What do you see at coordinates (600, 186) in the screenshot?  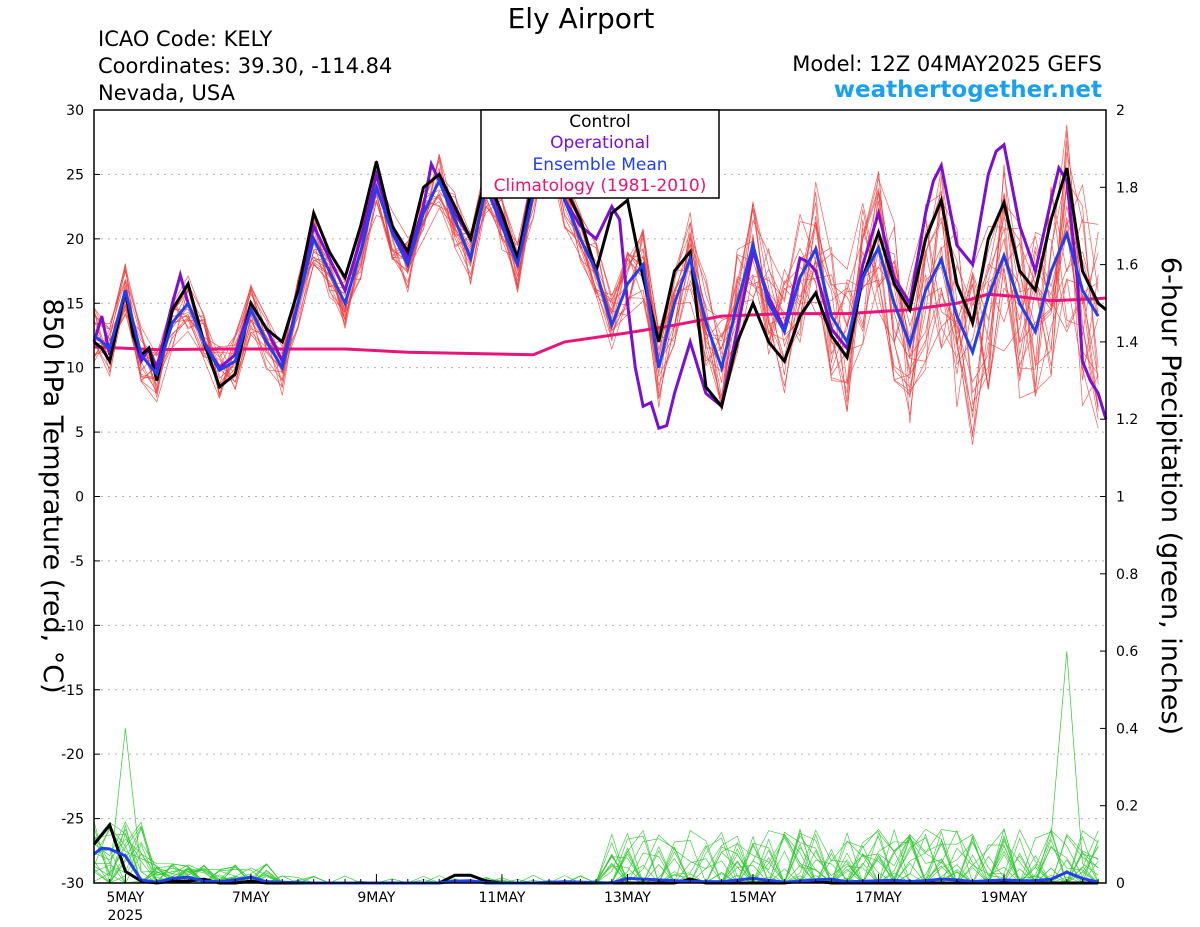 I see `legend-climatology: Climatology (1981-2010)` at bounding box center [600, 186].